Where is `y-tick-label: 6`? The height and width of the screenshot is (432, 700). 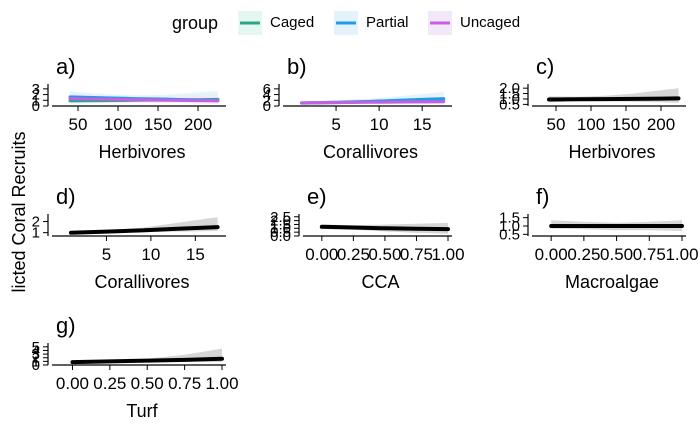 y-tick-label: 6 is located at coordinates (267, 89).